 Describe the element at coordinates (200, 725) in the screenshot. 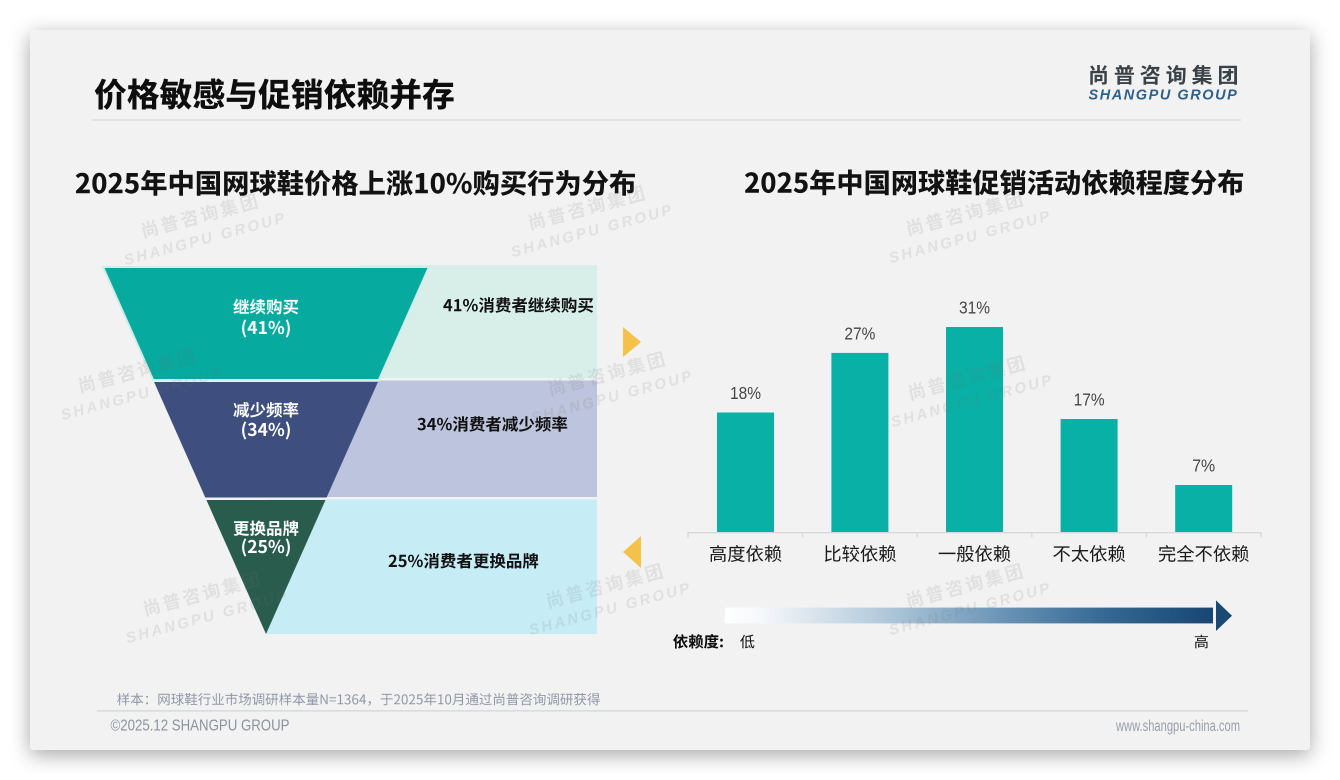

I see `svg-text: ©2025.12 SHANGPU GROUP` at that location.